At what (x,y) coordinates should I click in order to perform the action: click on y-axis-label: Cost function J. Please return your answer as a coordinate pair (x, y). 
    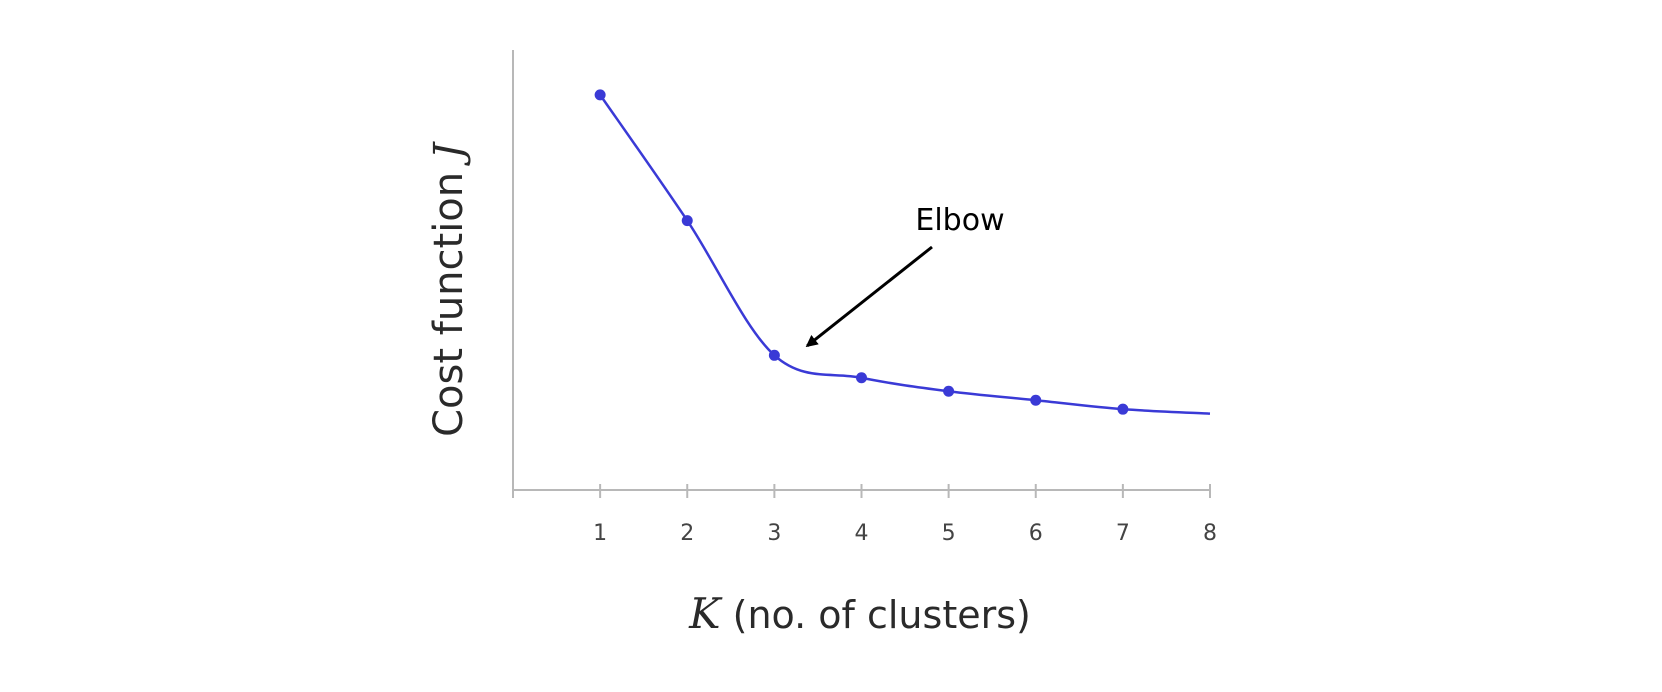
    Looking at the image, I should click on (449, 289).